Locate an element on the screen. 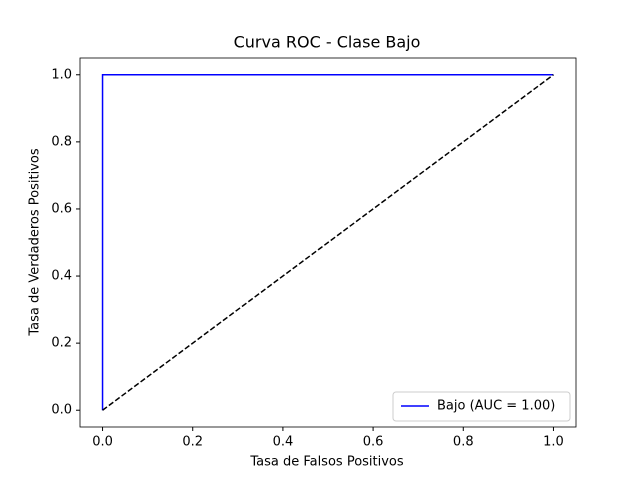  y-tick-label: 1.0 is located at coordinates (61, 74).